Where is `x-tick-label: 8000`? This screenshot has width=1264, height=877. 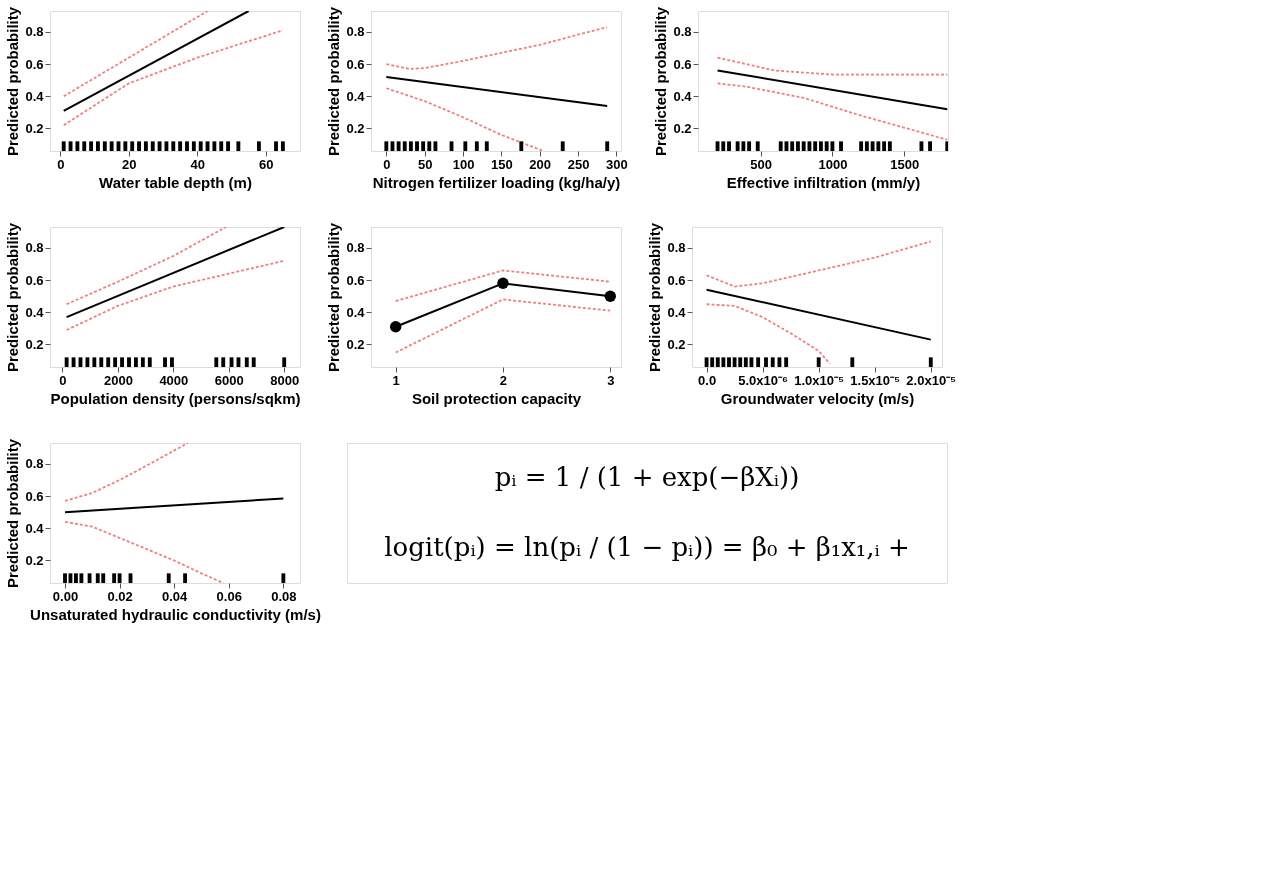 x-tick-label: 8000 is located at coordinates (285, 380).